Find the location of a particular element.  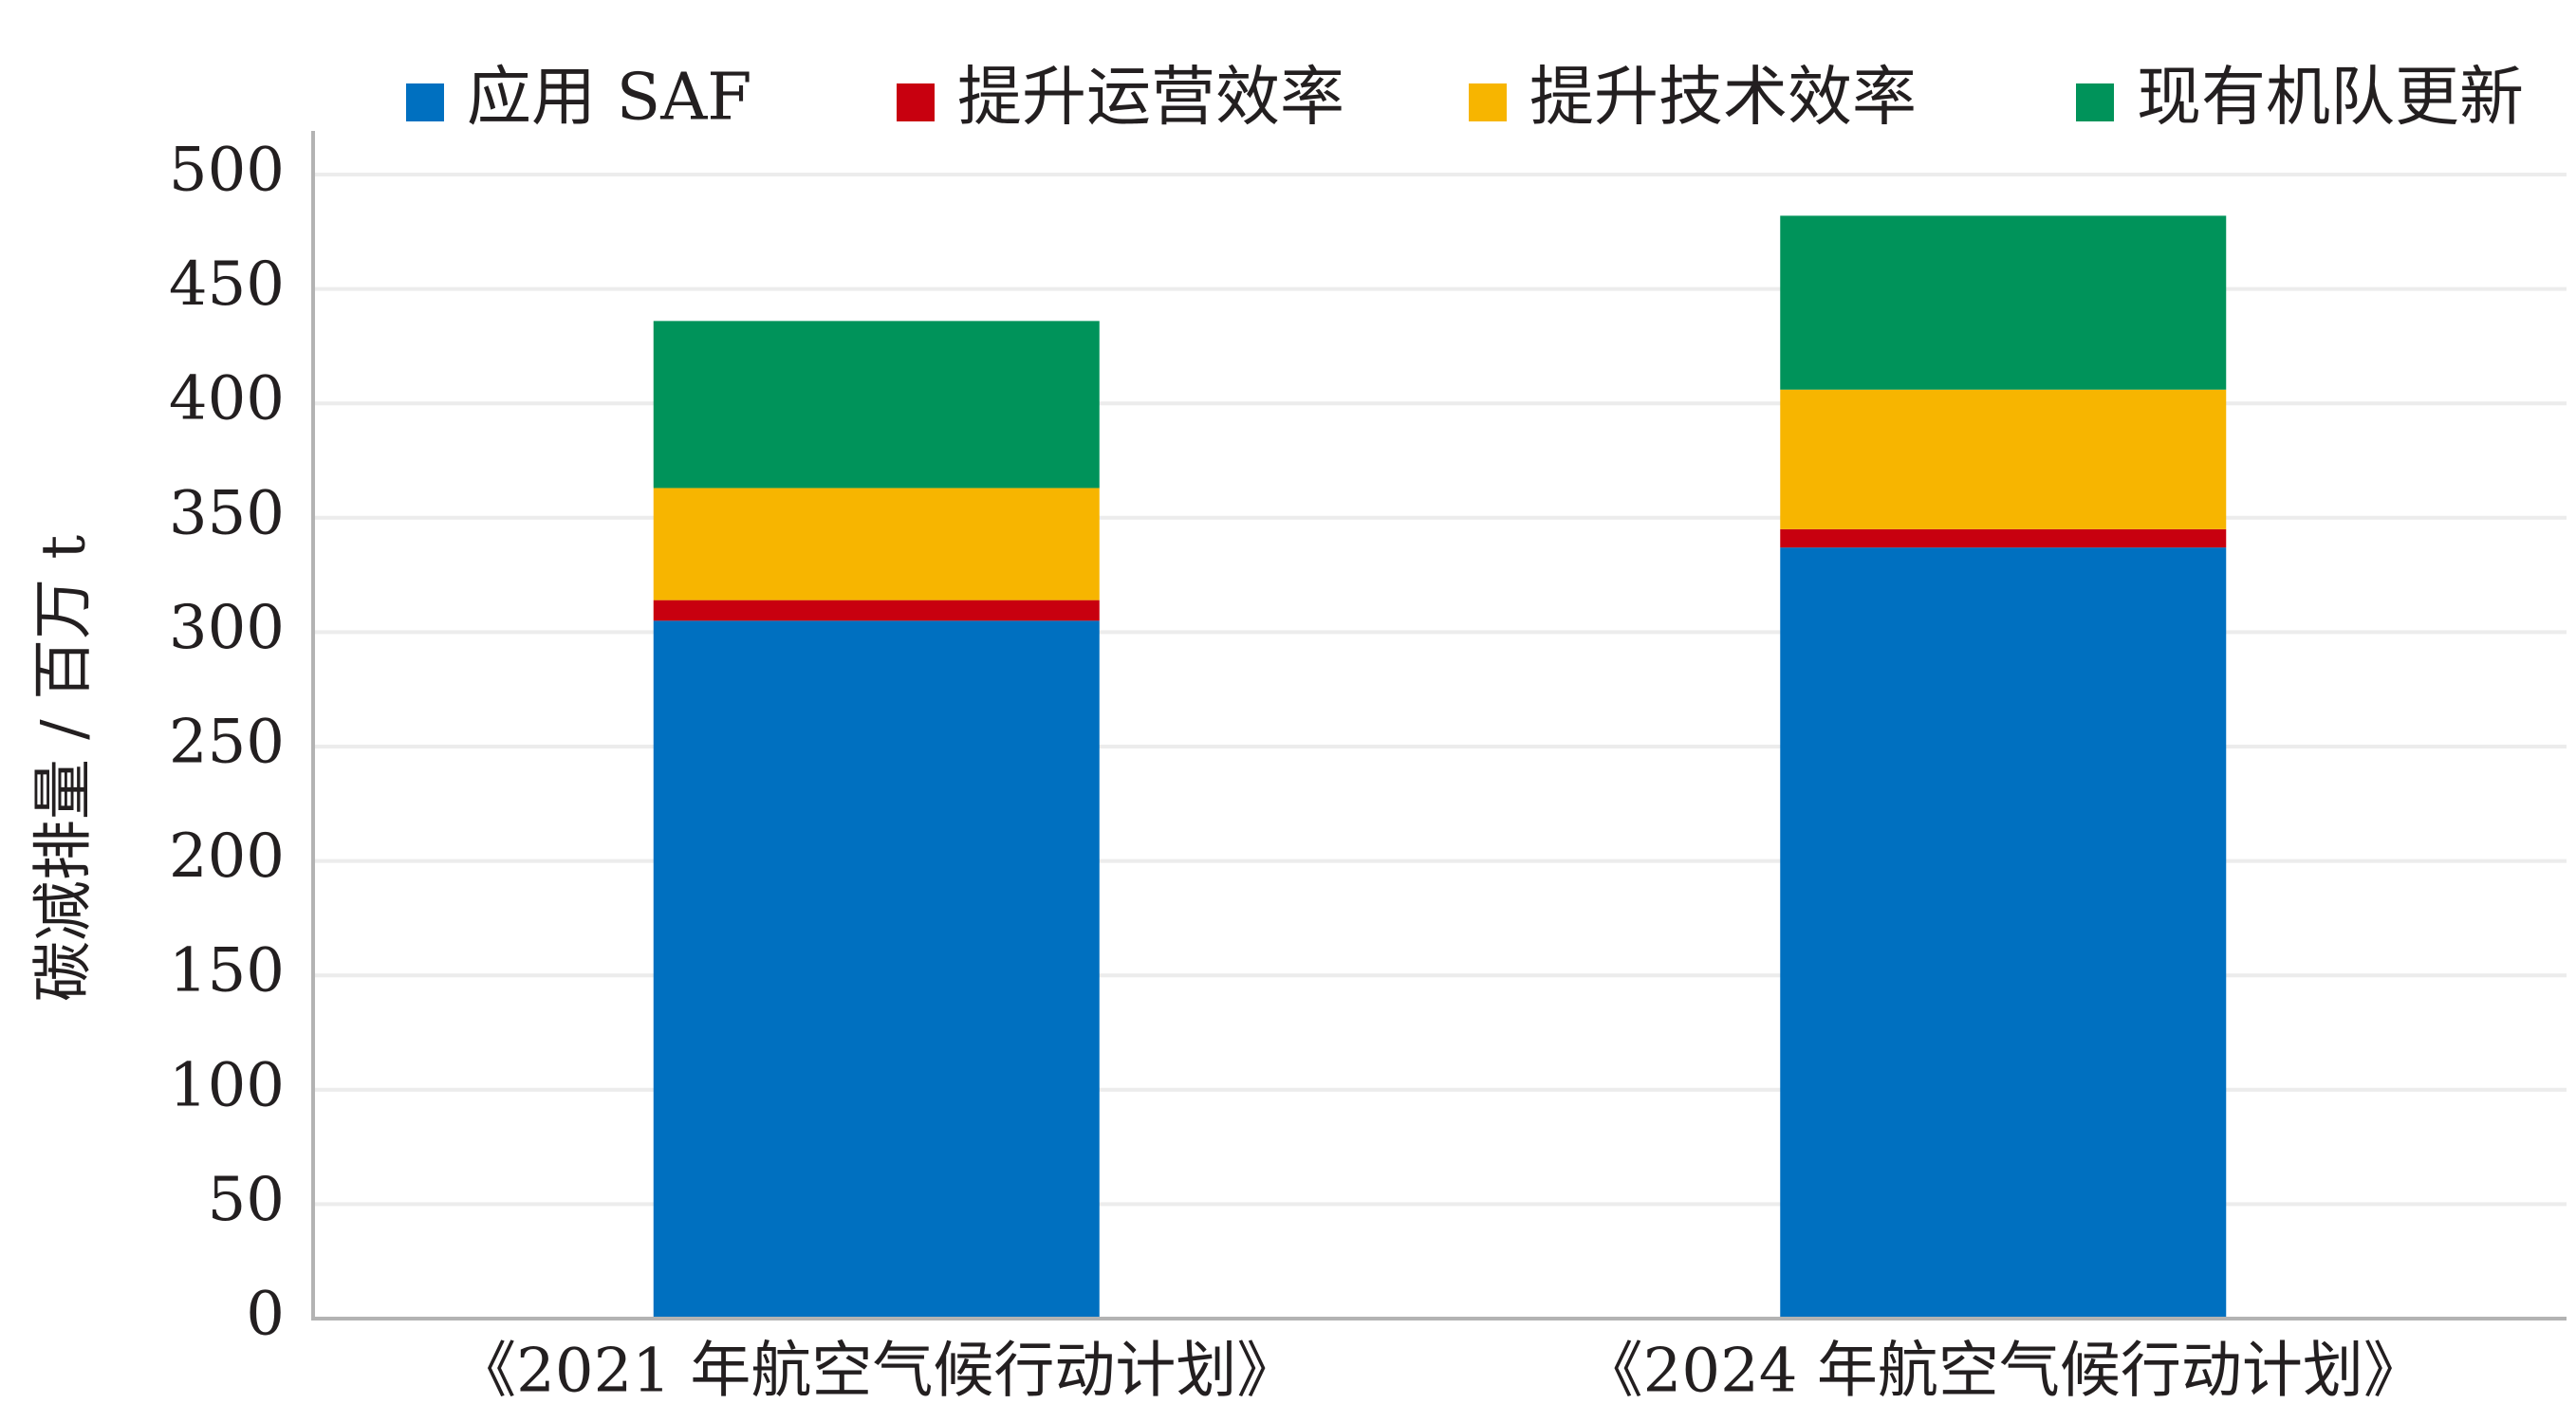

legend-label: 提升运营效率 is located at coordinates (1150, 98).